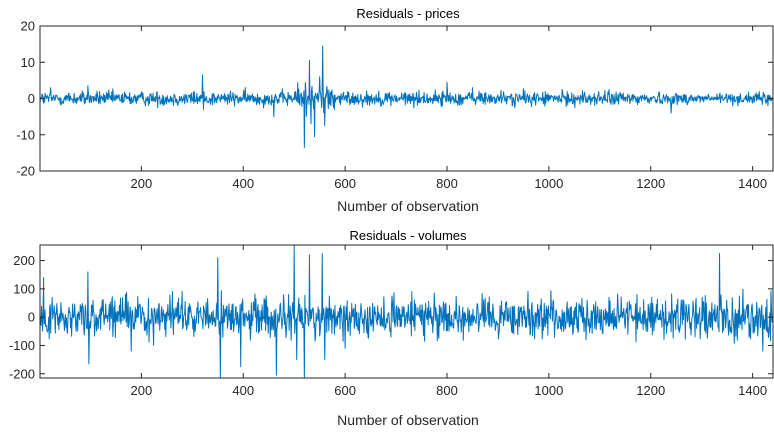 This screenshot has width=774, height=432. Describe the element at coordinates (28, 62) in the screenshot. I see `y-tick-label: 10` at that location.